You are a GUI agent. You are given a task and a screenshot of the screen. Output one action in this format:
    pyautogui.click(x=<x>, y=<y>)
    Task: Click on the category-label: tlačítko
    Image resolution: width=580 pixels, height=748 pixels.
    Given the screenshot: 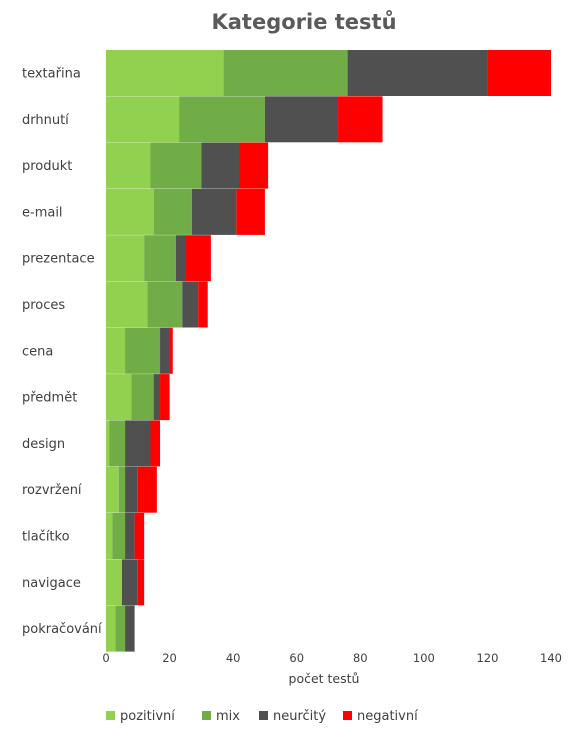 What is the action you would take?
    pyautogui.click(x=46, y=537)
    